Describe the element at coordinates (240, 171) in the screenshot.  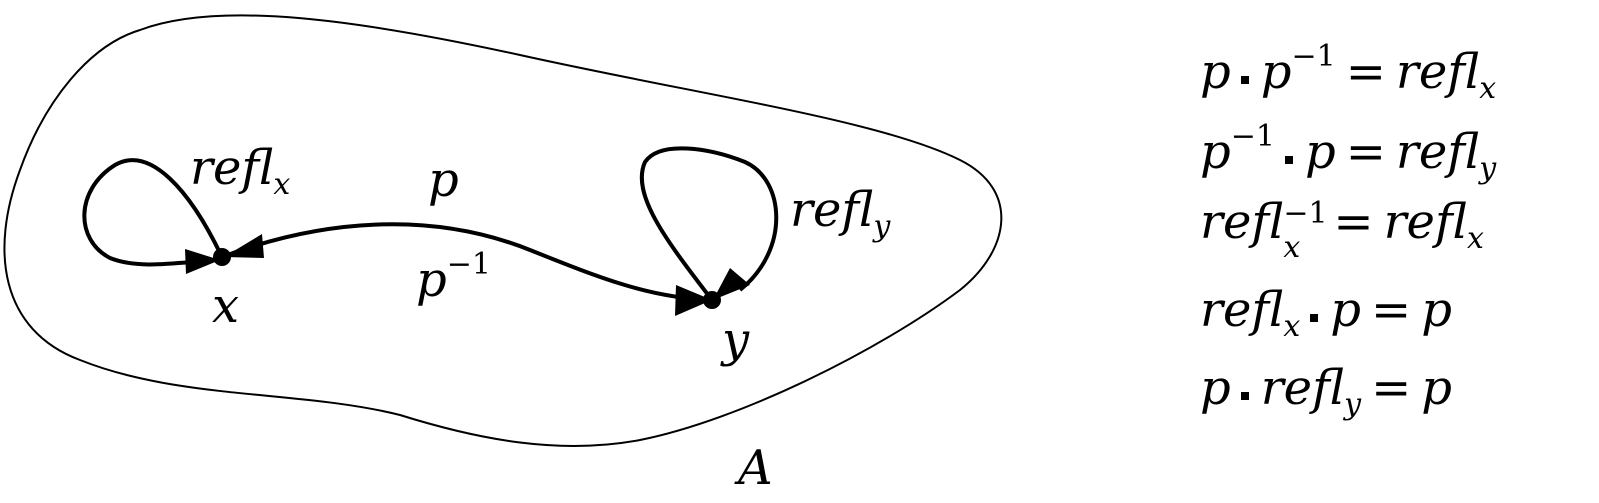
I see `label-refl-x: reflx` at that location.